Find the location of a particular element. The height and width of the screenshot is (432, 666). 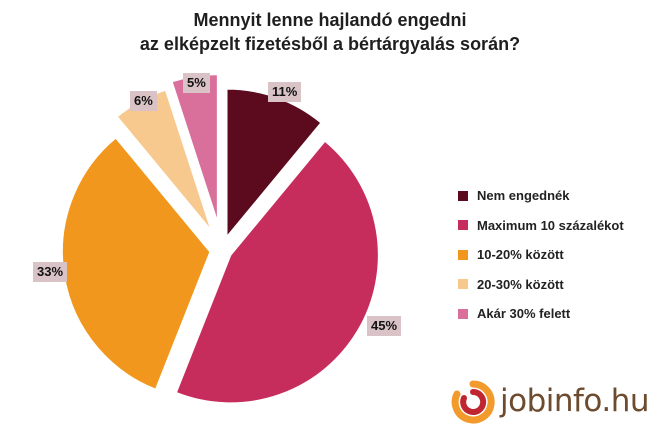

jobinfo-logo: jobinfo.hu is located at coordinates (555, 403).